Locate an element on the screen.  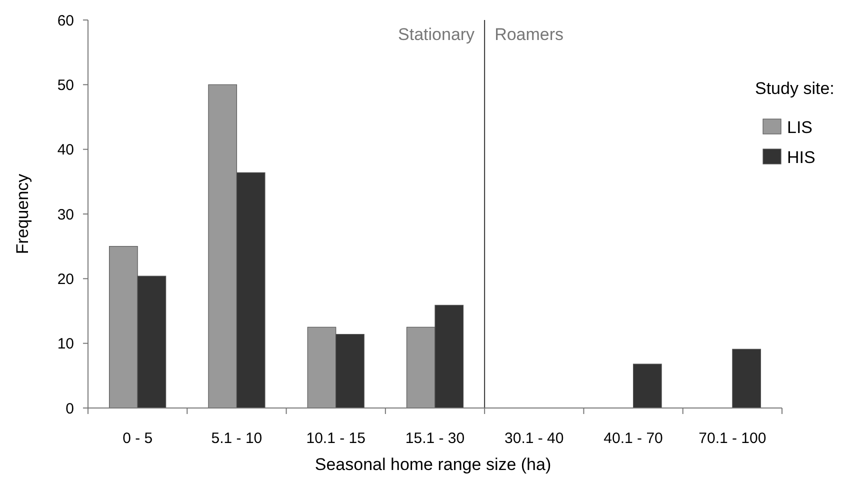
y-tick-label: 60 is located at coordinates (65, 21).